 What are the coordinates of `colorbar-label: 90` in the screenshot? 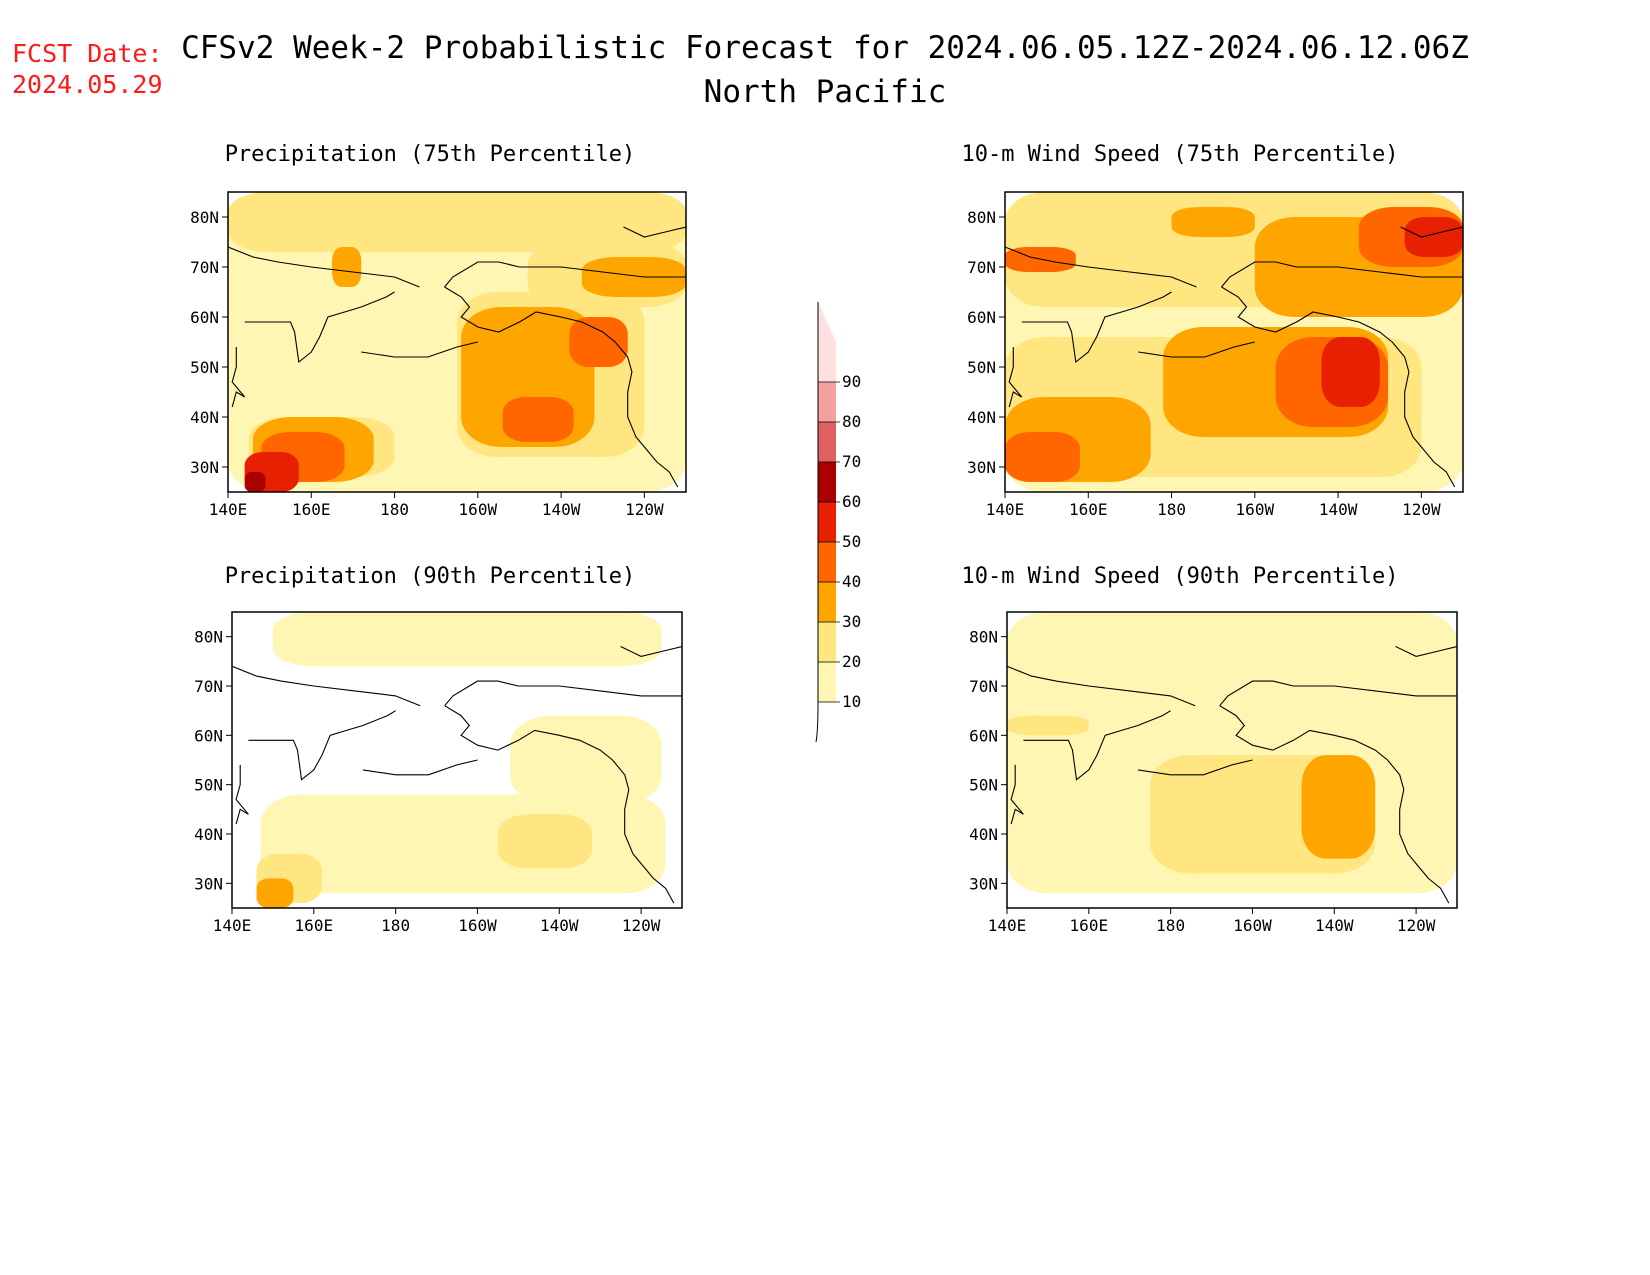 It's located at (851, 381).